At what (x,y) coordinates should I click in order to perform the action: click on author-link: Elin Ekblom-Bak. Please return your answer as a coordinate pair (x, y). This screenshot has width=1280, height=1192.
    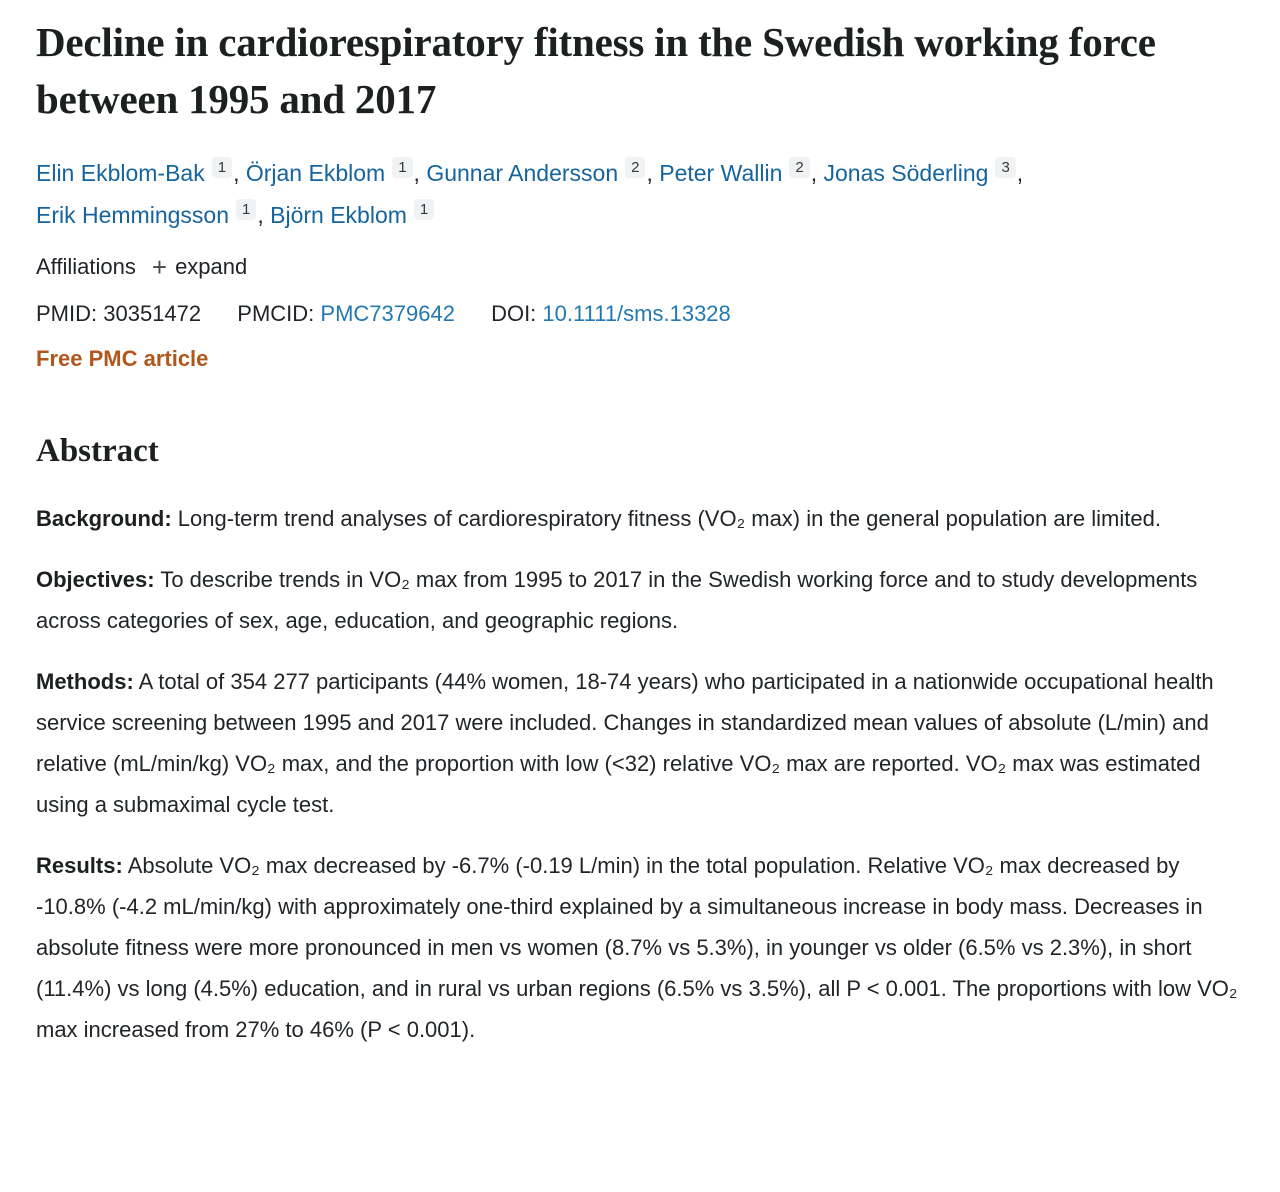
    Looking at the image, I should click on (120, 173).